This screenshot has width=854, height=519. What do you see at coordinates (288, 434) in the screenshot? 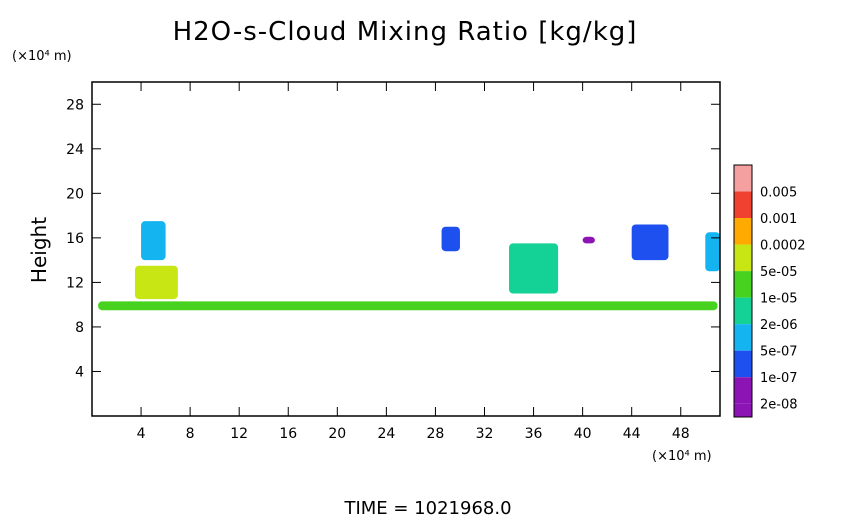
I see `x-tick-label: 16` at bounding box center [288, 434].